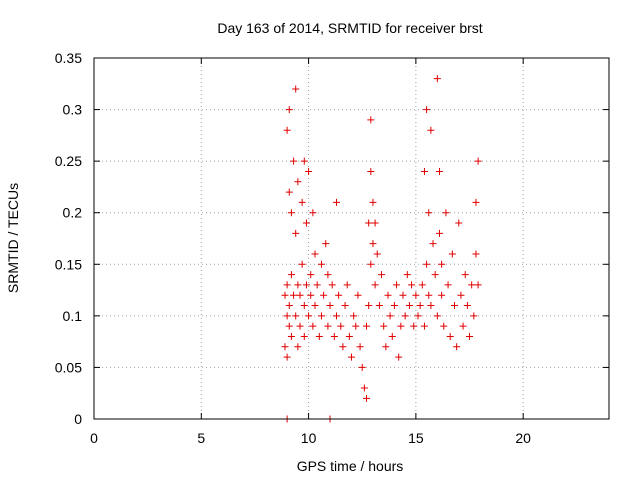 The image size is (640, 480). I want to click on x-tick-labels: 0 5 10 15 20, so click(310, 438).